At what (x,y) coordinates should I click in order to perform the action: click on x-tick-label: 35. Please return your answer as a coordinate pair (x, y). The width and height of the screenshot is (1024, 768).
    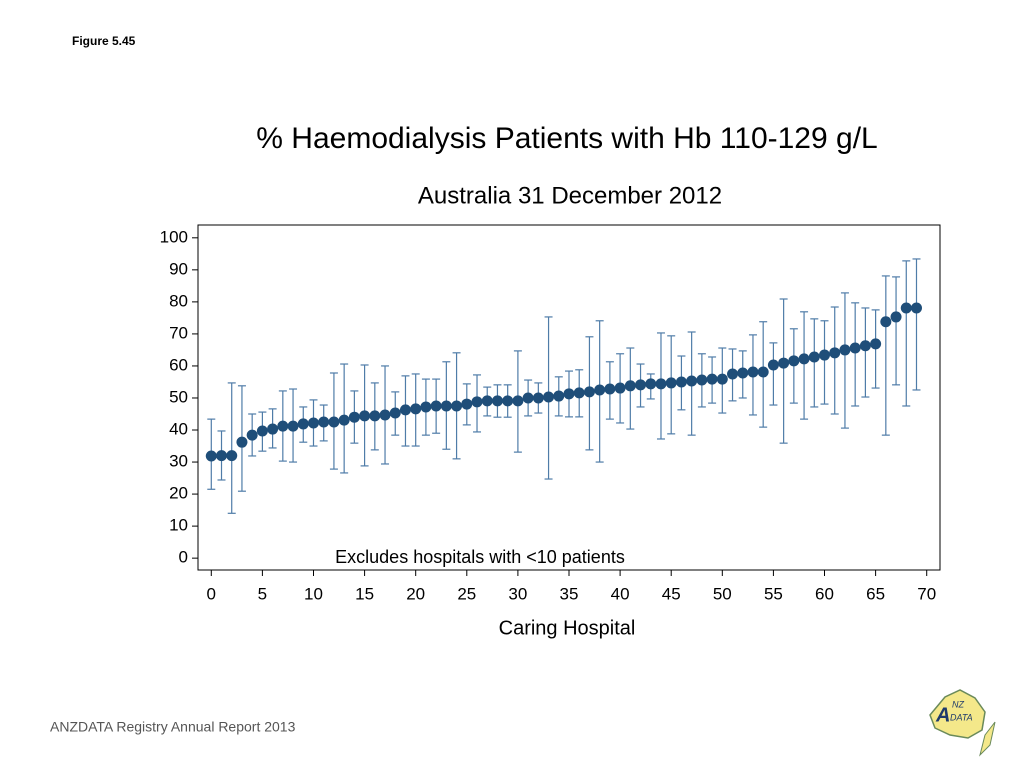
    Looking at the image, I should click on (569, 593).